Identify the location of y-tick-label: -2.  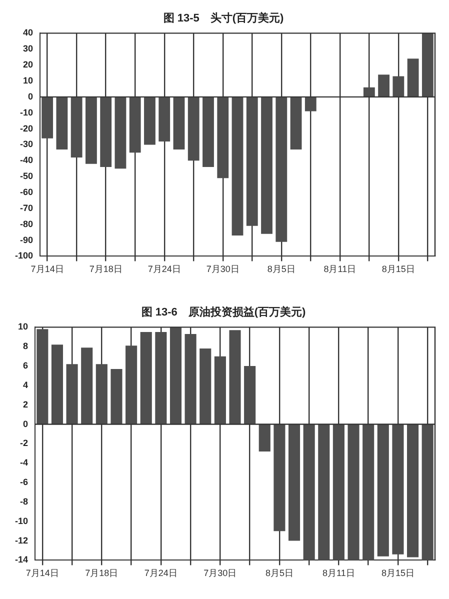
(24, 443).